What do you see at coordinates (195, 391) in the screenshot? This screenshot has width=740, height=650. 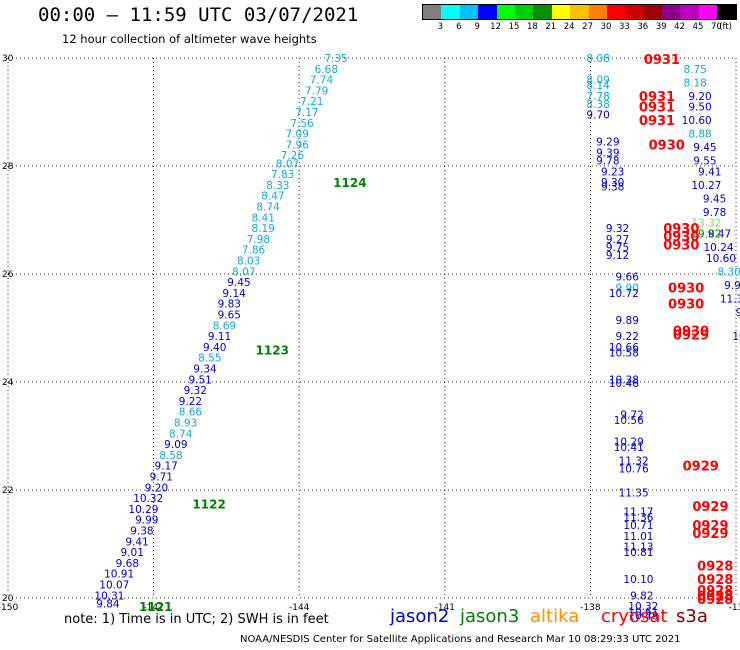 I see `wave-height-value: 9.32` at bounding box center [195, 391].